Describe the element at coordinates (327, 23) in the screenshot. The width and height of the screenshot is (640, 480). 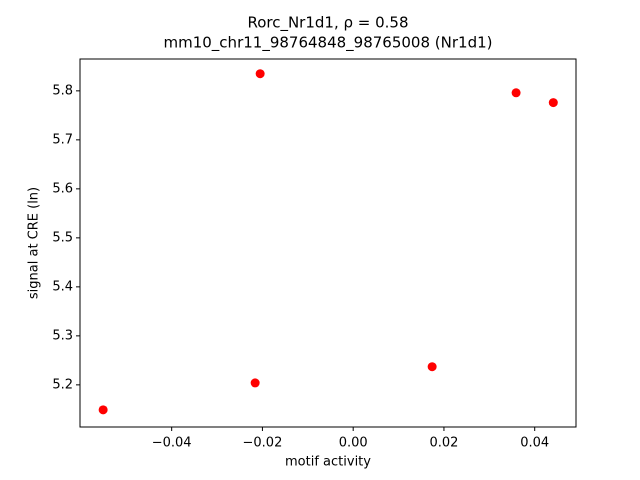
I see `chart-title: Rorc_Nr1d1, ρ = 0.58` at that location.